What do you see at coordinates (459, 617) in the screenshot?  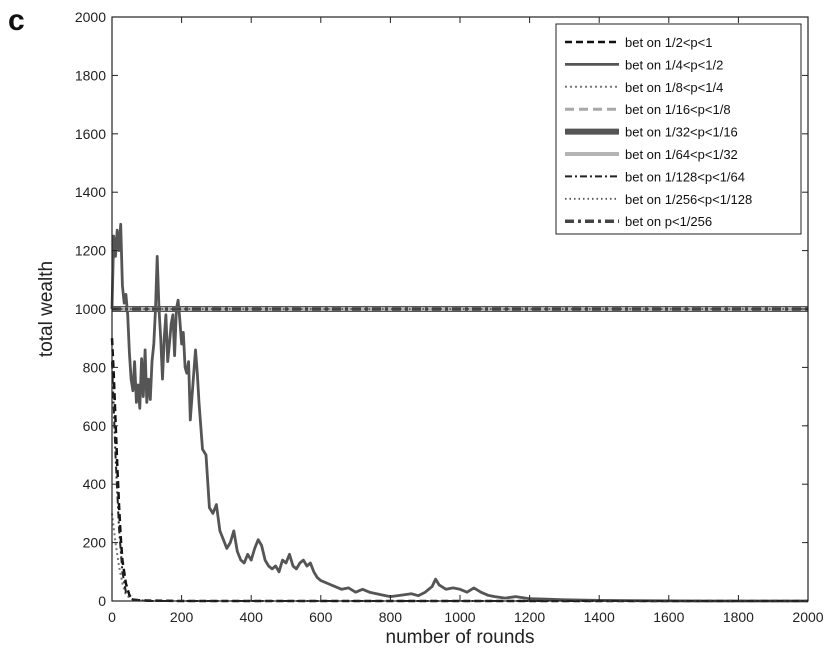 I see `x-tick-label: 1000` at bounding box center [459, 617].